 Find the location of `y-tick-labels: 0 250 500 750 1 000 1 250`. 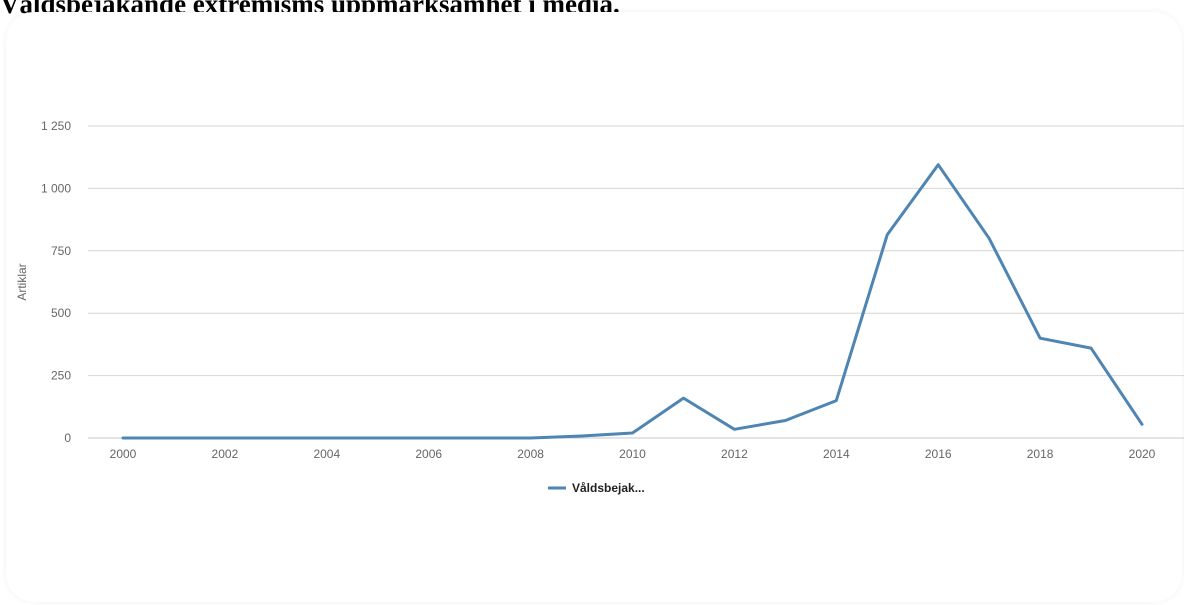

y-tick-labels: 0 250 500 750 1 000 1 250 is located at coordinates (56, 282).